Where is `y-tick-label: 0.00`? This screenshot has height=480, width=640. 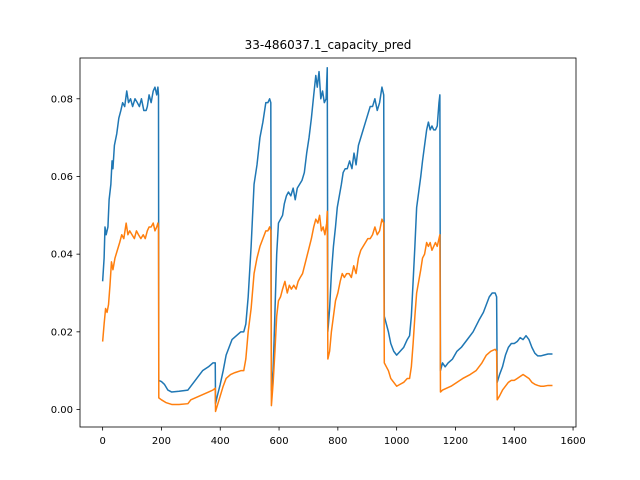
y-tick-label: 0.00 is located at coordinates (62, 410).